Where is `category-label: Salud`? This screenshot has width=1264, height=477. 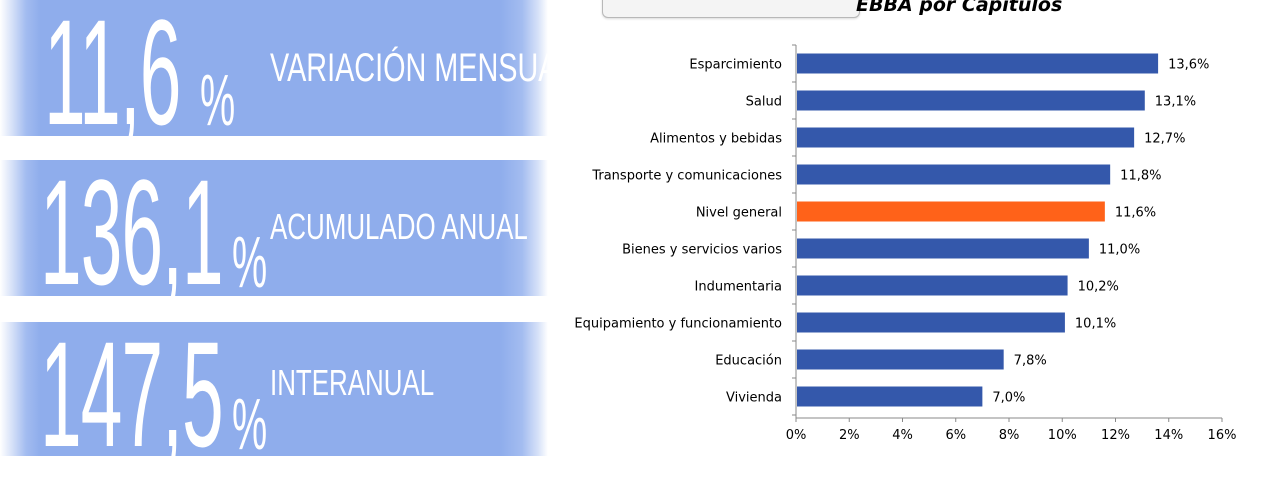 category-label: Salud is located at coordinates (764, 102).